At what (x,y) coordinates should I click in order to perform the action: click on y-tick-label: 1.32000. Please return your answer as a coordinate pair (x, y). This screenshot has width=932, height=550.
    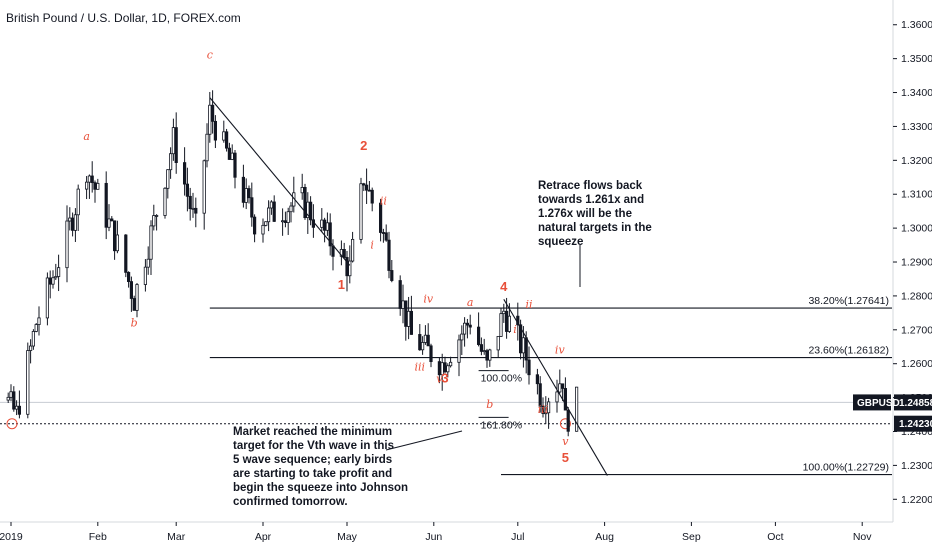
    Looking at the image, I should click on (916, 161).